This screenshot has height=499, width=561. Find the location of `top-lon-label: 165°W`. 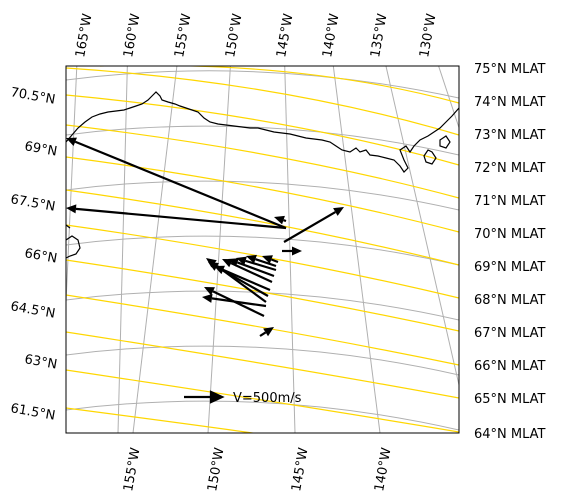

top-lon-label: 165°W is located at coordinates (84, 35).